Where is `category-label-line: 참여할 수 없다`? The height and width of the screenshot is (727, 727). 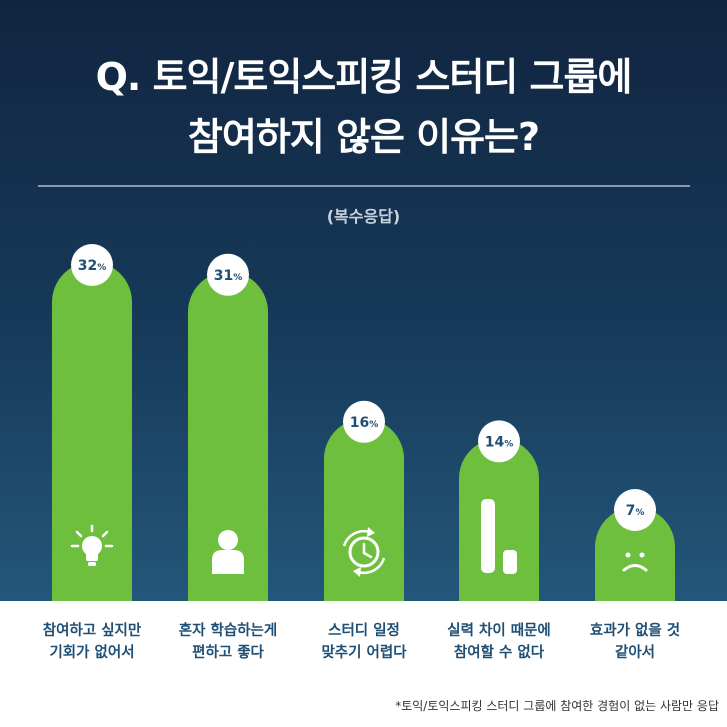 category-label-line: 참여할 수 없다 is located at coordinates (499, 653).